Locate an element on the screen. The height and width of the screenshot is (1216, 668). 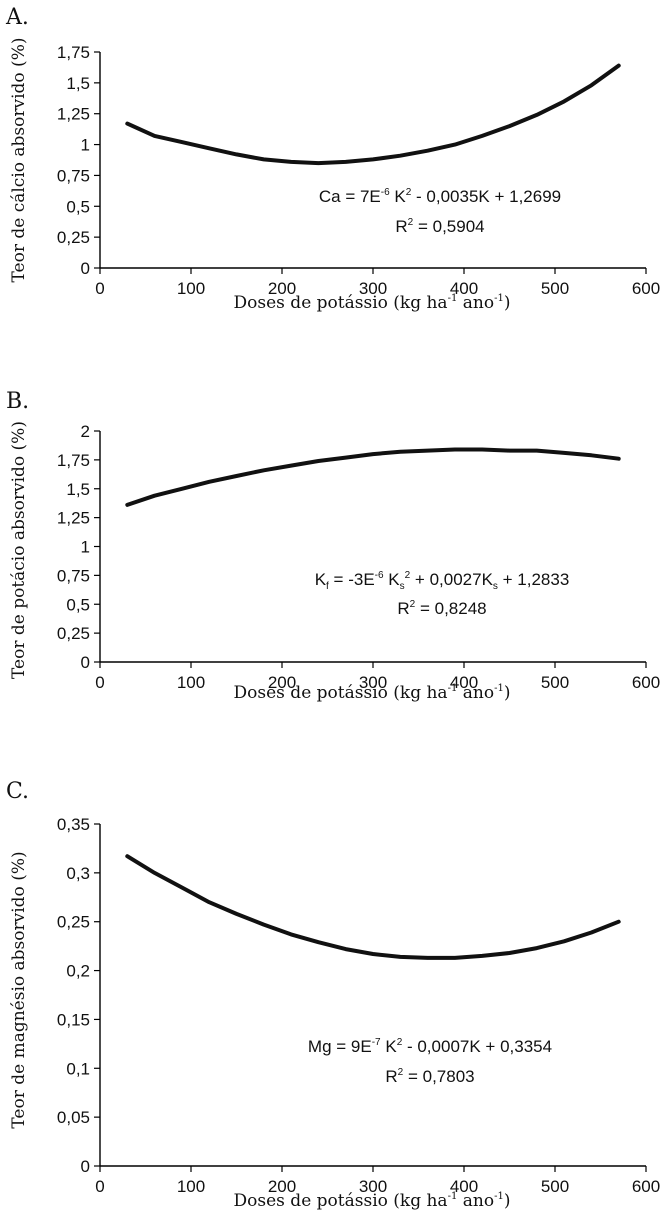
panel-c-x-tick-label: 500 is located at coordinates (555, 1186).